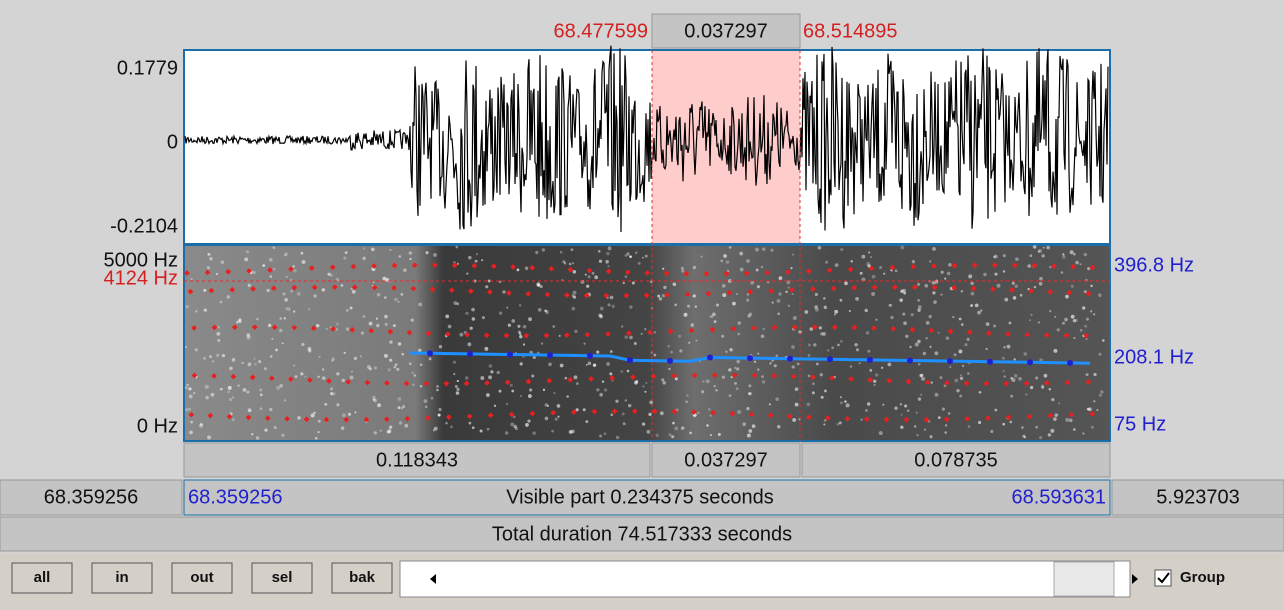 Image resolution: width=1284 pixels, height=610 pixels. I want to click on total-box, so click(642, 534).